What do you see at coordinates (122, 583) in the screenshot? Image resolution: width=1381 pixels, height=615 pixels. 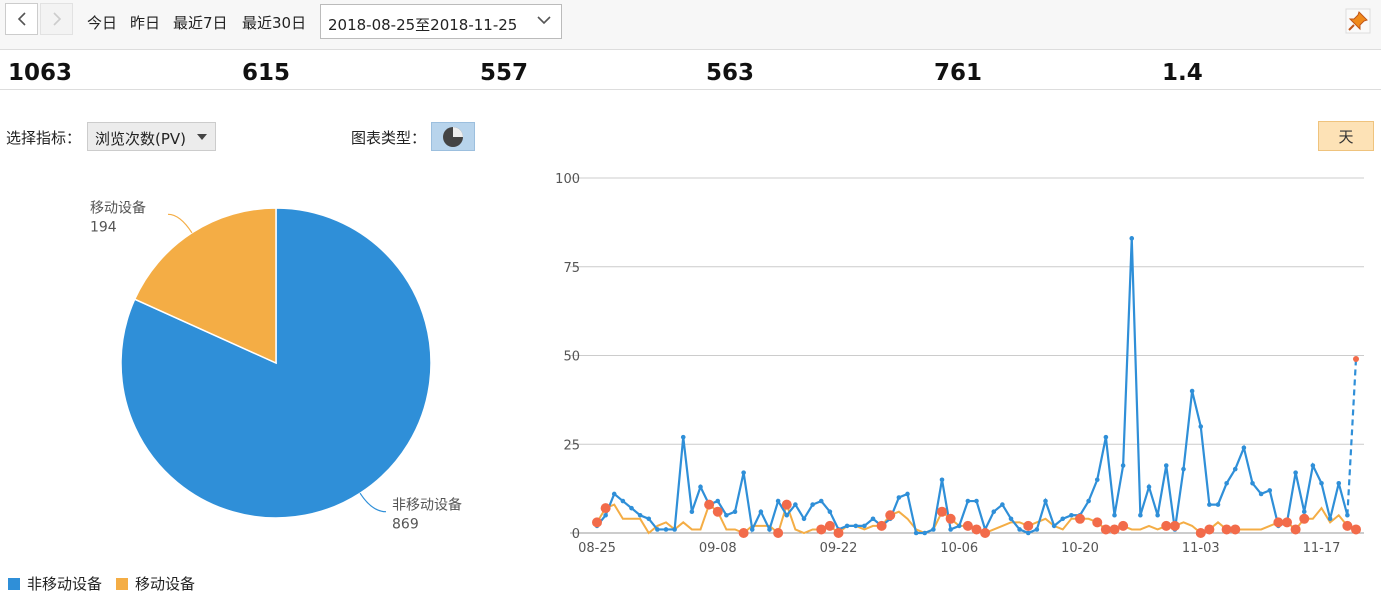 I see `legend-swatch` at bounding box center [122, 583].